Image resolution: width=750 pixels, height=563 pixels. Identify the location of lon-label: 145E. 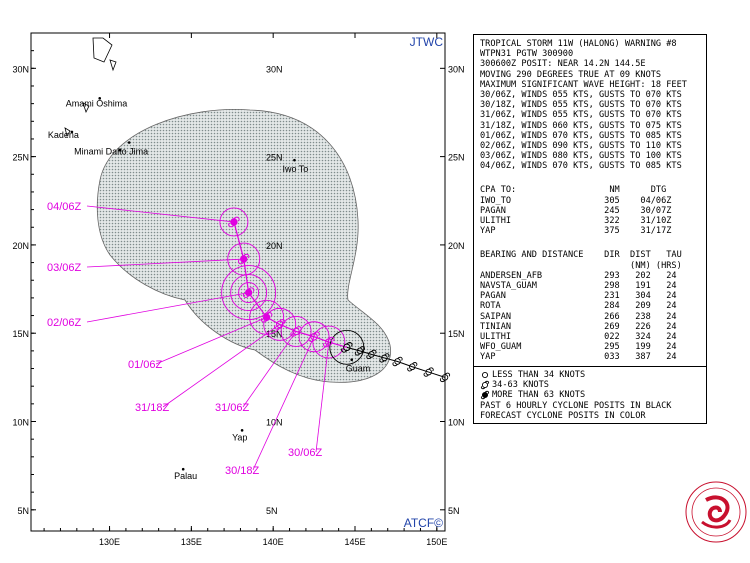
(354, 542).